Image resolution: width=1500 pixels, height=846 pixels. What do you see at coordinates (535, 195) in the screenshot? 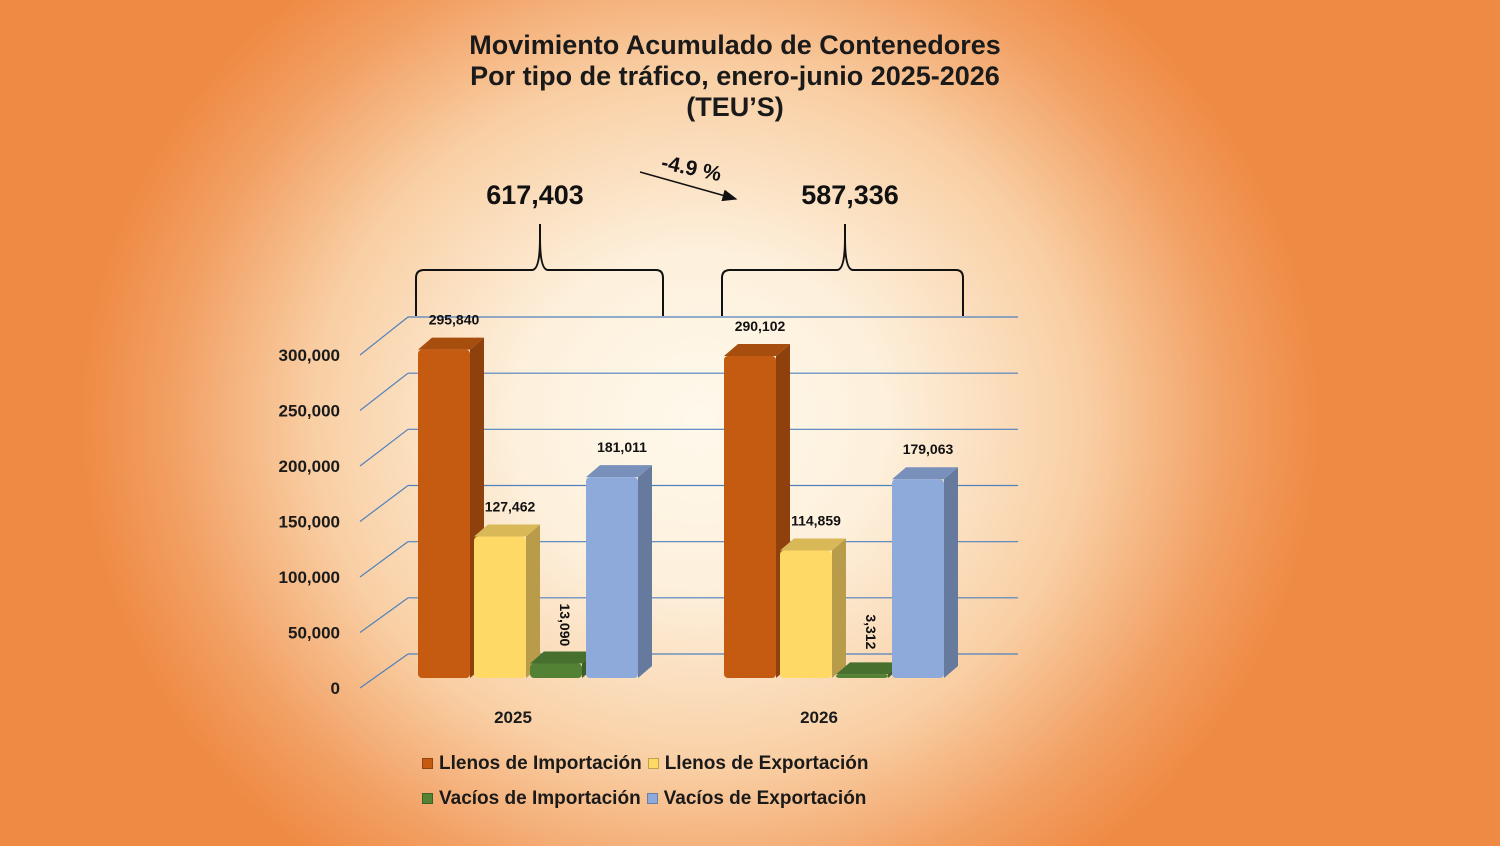
I see `total-2025-label: 617,403` at bounding box center [535, 195].